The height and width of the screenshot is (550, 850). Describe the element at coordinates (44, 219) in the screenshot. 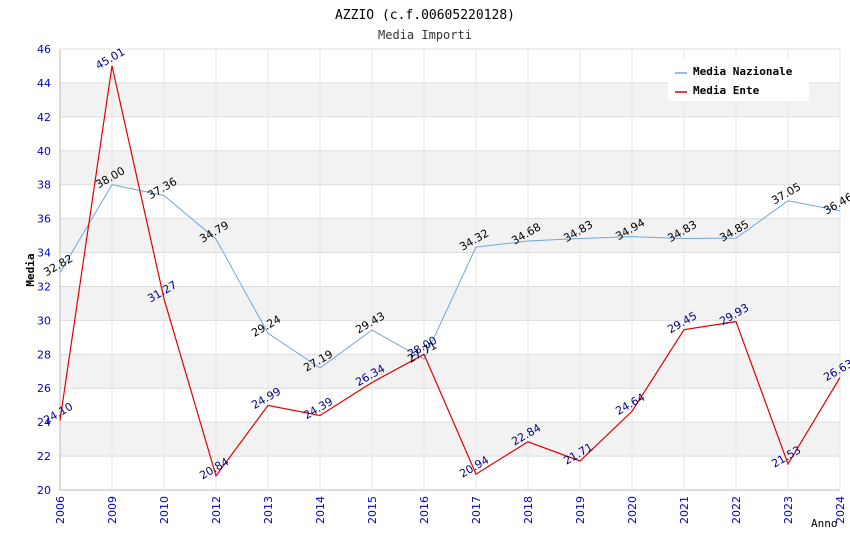

I see `y-tick-label: 36` at that location.